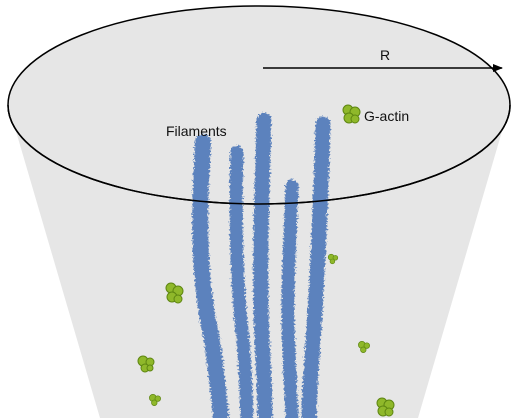 Image resolution: width=511 pixels, height=418 pixels. What do you see at coordinates (385, 55) in the screenshot?
I see `radius-label: R` at bounding box center [385, 55].